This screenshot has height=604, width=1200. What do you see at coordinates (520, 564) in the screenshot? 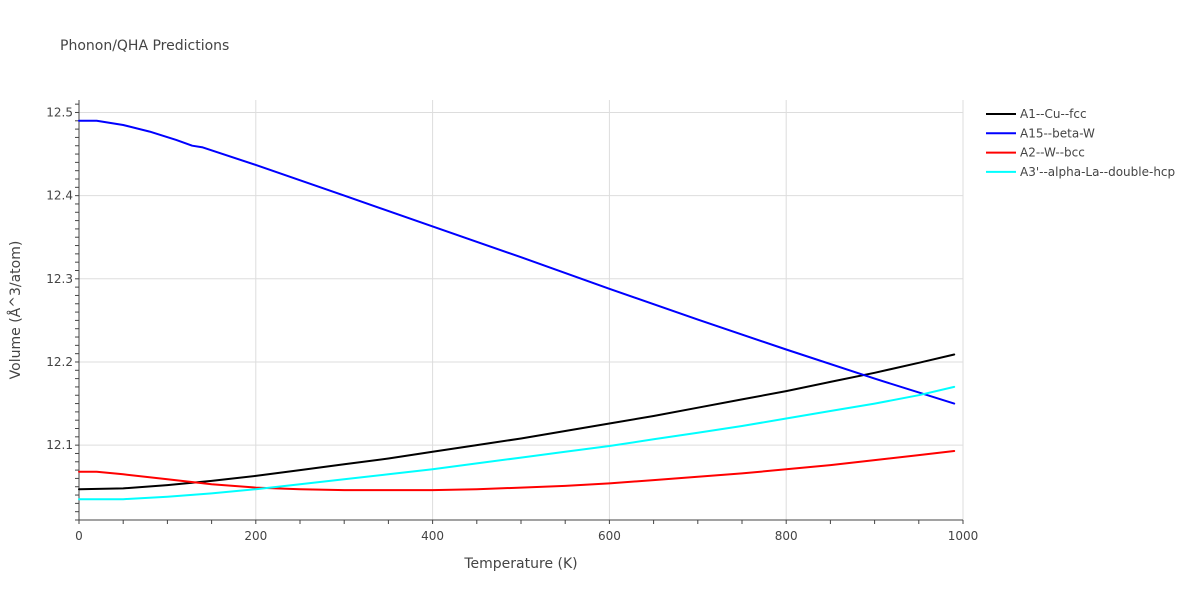
I see `x-axis-title: Temperature (K)` at bounding box center [520, 564].